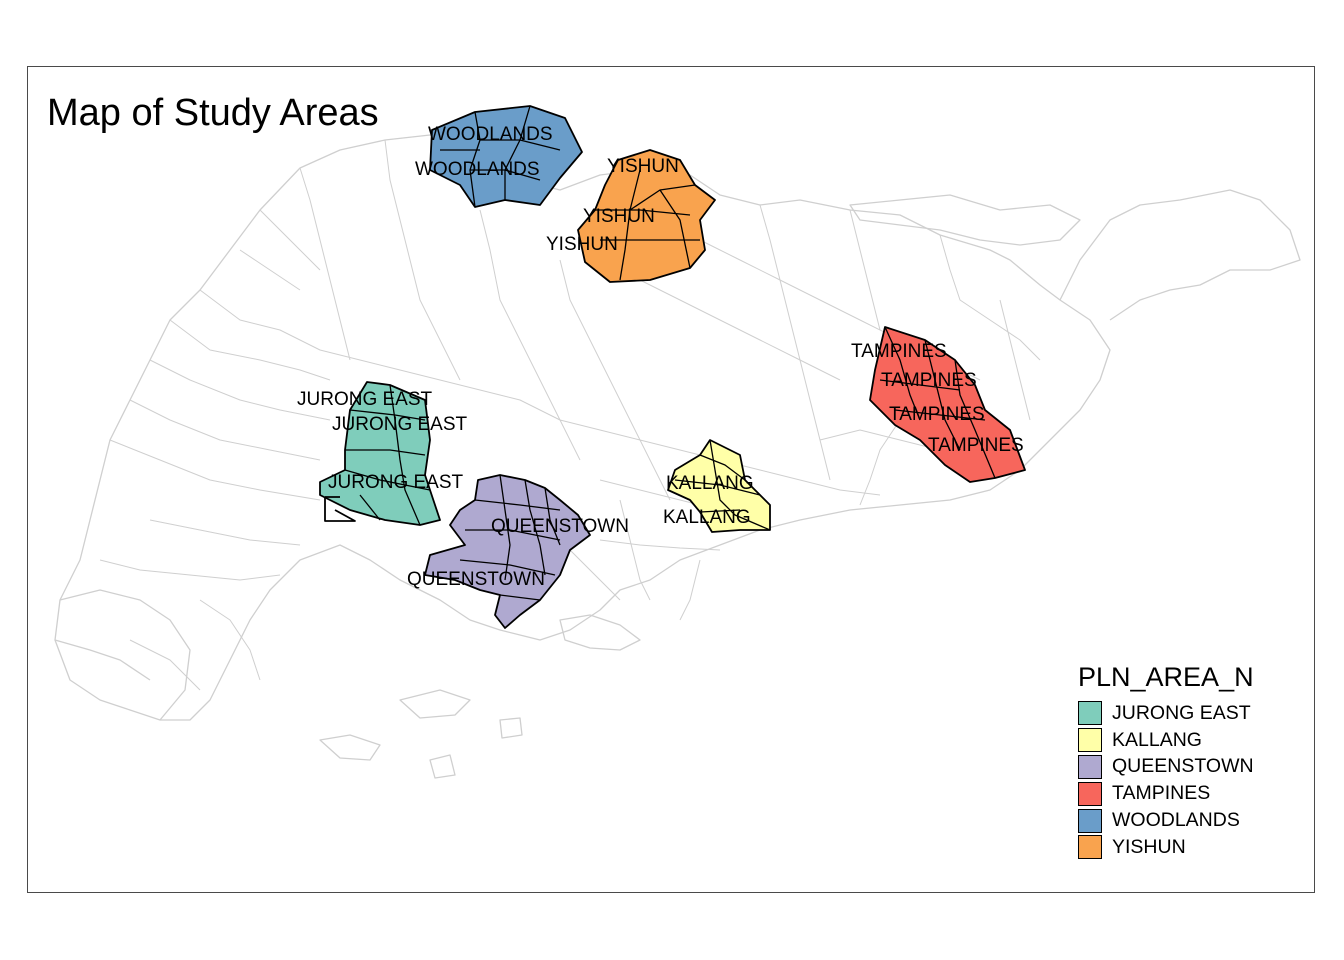 The width and height of the screenshot is (1344, 960). Describe the element at coordinates (600, 632) in the screenshot. I see `sentosa` at that location.